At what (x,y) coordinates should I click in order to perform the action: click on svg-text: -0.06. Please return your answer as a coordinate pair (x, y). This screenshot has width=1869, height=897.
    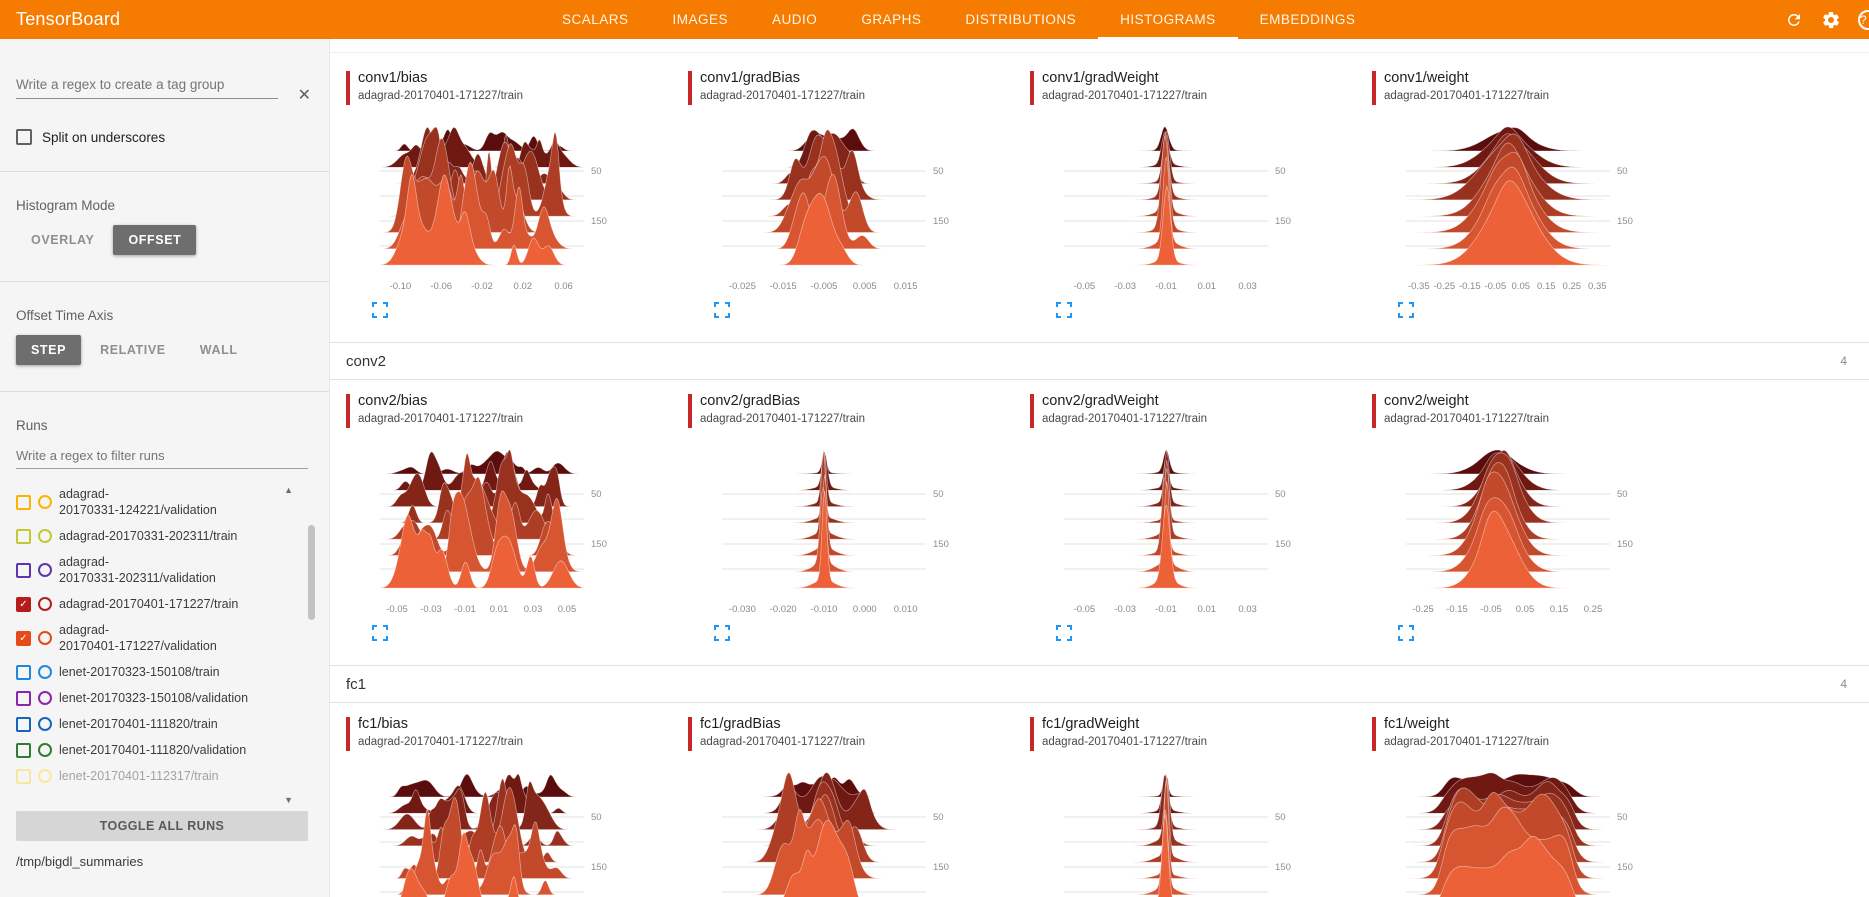
    Looking at the image, I should click on (441, 286).